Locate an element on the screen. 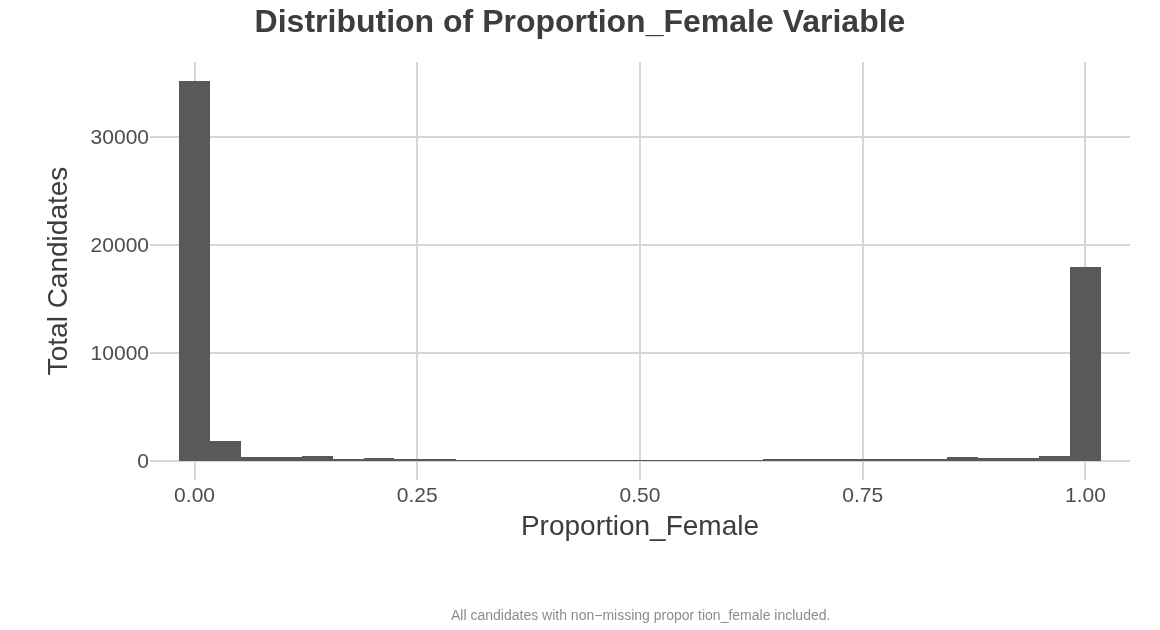  x-axis-title: Proportion_Female is located at coordinates (640, 526).